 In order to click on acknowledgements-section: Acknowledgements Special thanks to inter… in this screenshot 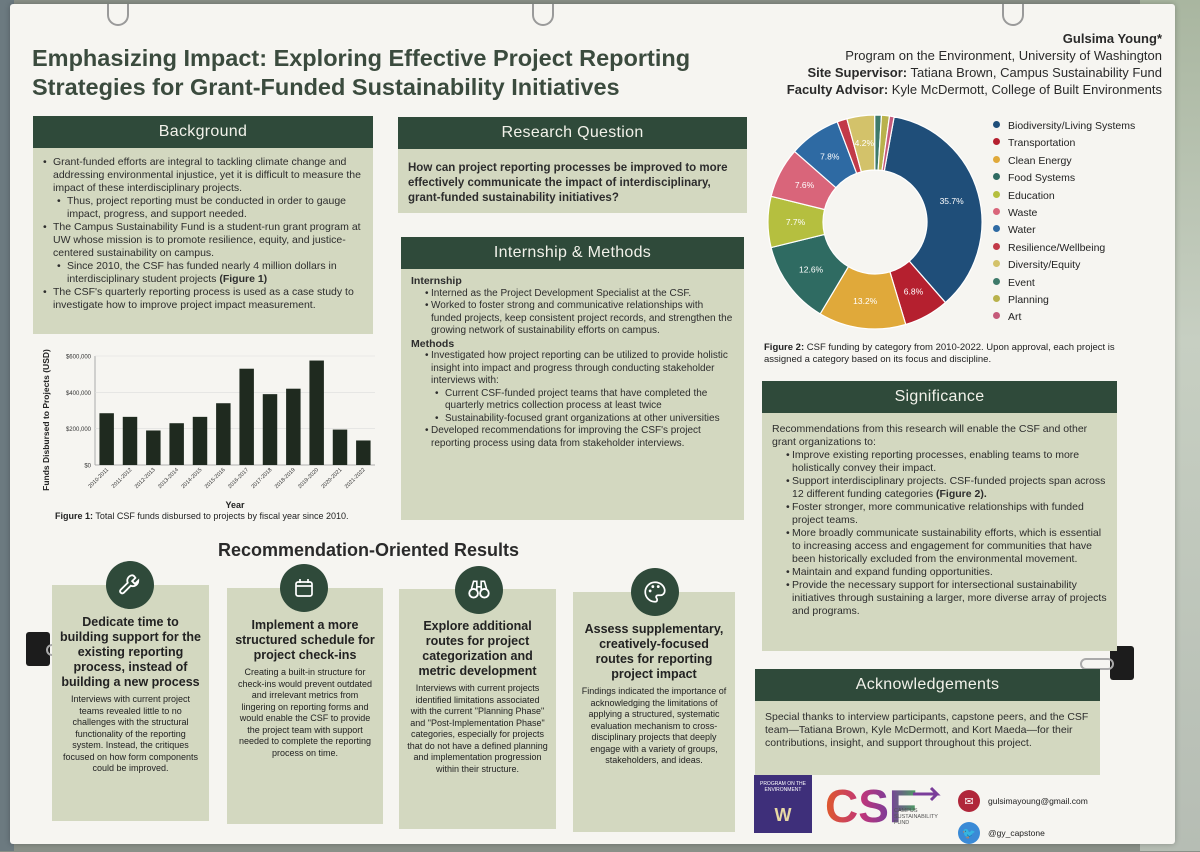, I will do `click(927, 722)`.